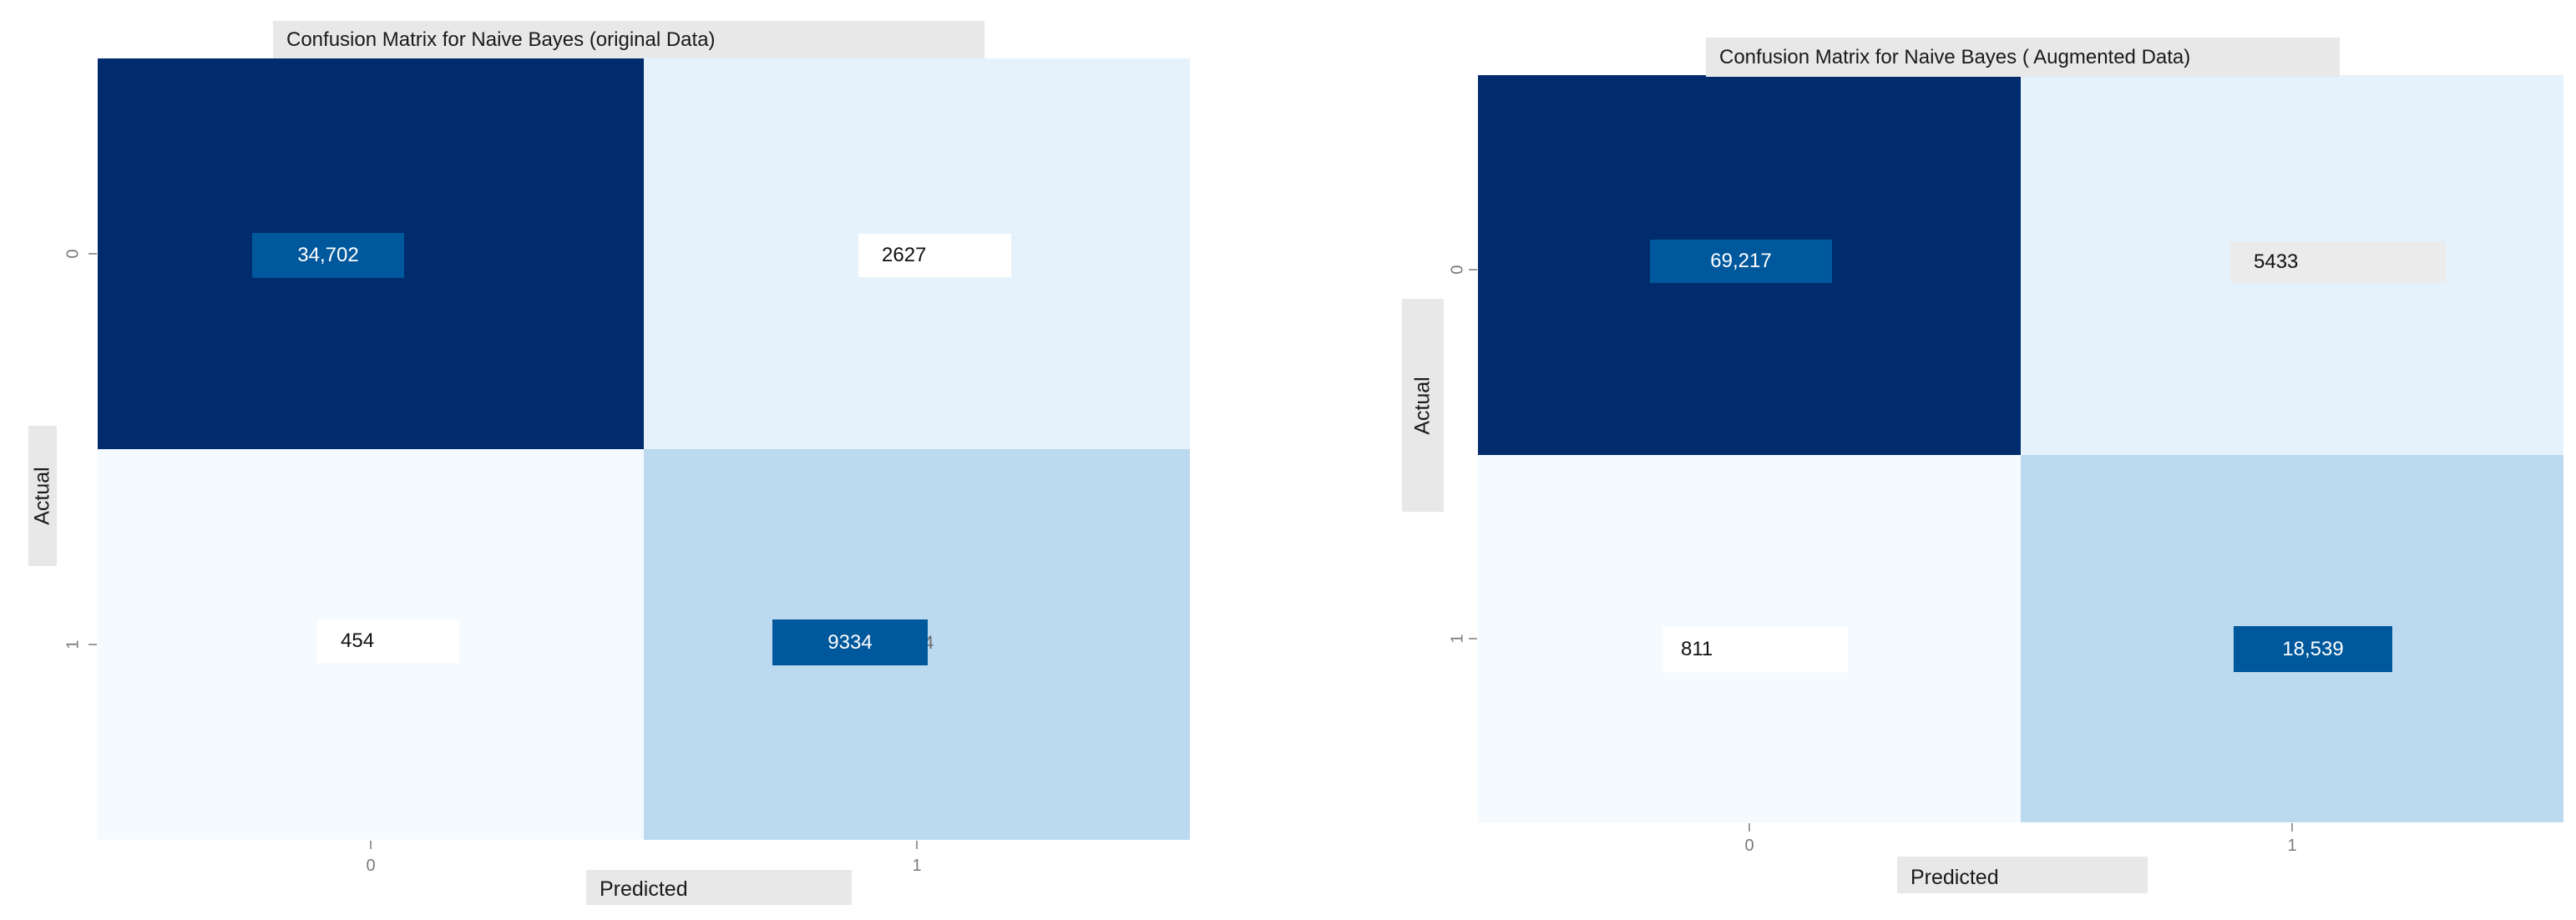  Describe the element at coordinates (1741, 262) in the screenshot. I see `cell-value-0-0: 69,217` at that location.